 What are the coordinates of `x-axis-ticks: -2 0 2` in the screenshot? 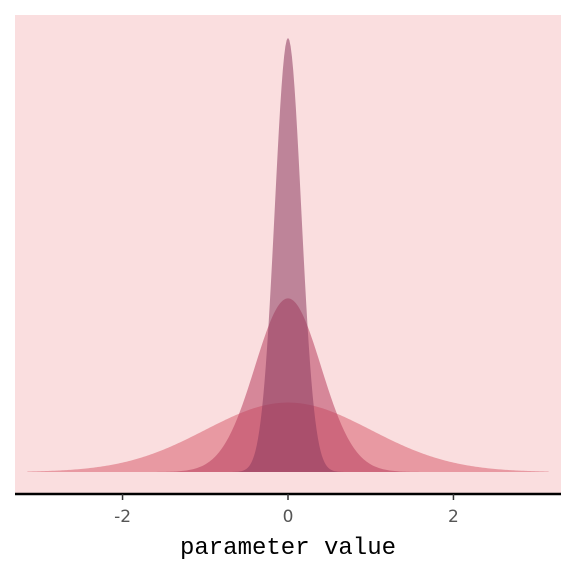 It's located at (286, 510).